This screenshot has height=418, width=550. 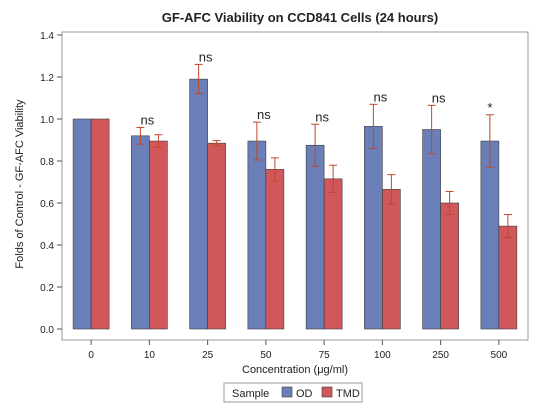 I want to click on x-tick-label: 0, so click(x=91, y=355).